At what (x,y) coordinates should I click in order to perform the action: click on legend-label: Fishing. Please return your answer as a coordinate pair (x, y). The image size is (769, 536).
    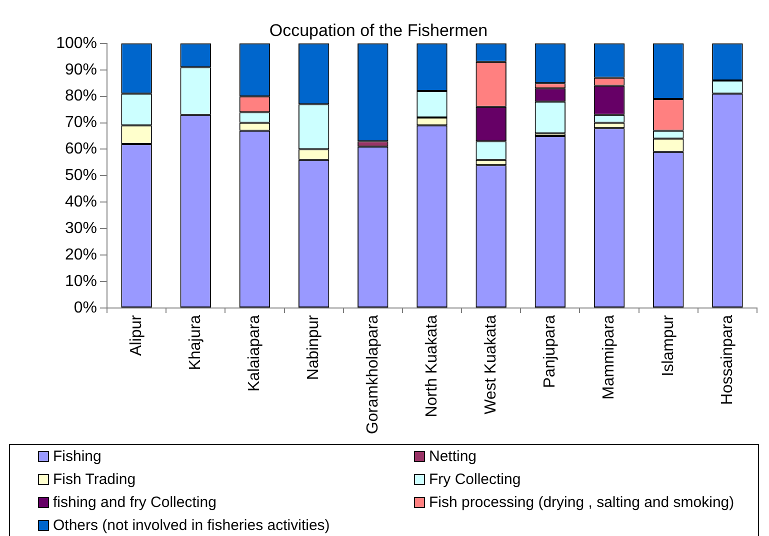
    Looking at the image, I should click on (77, 456).